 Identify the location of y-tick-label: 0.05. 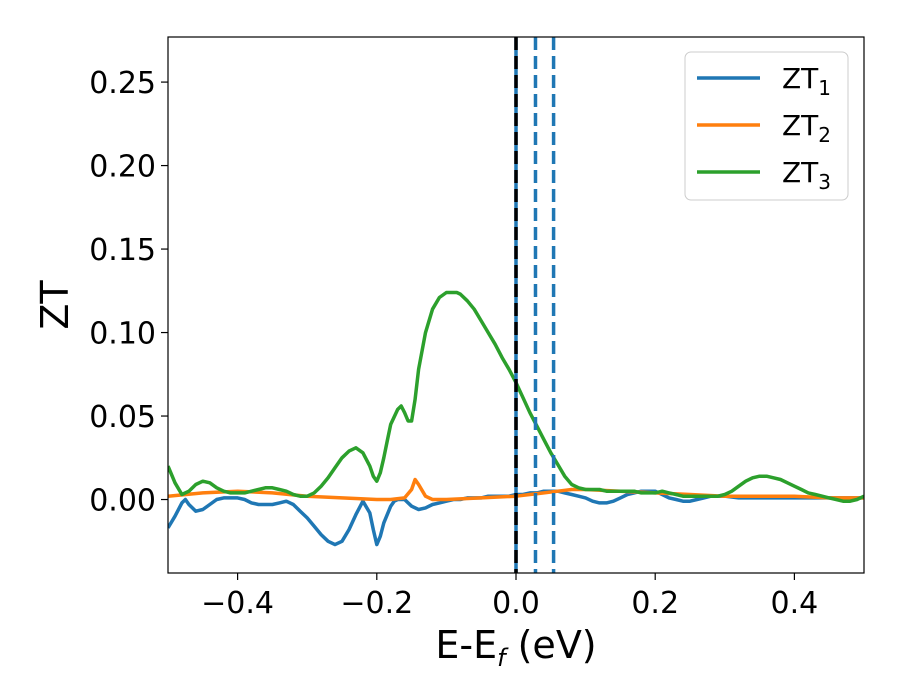
(122, 417).